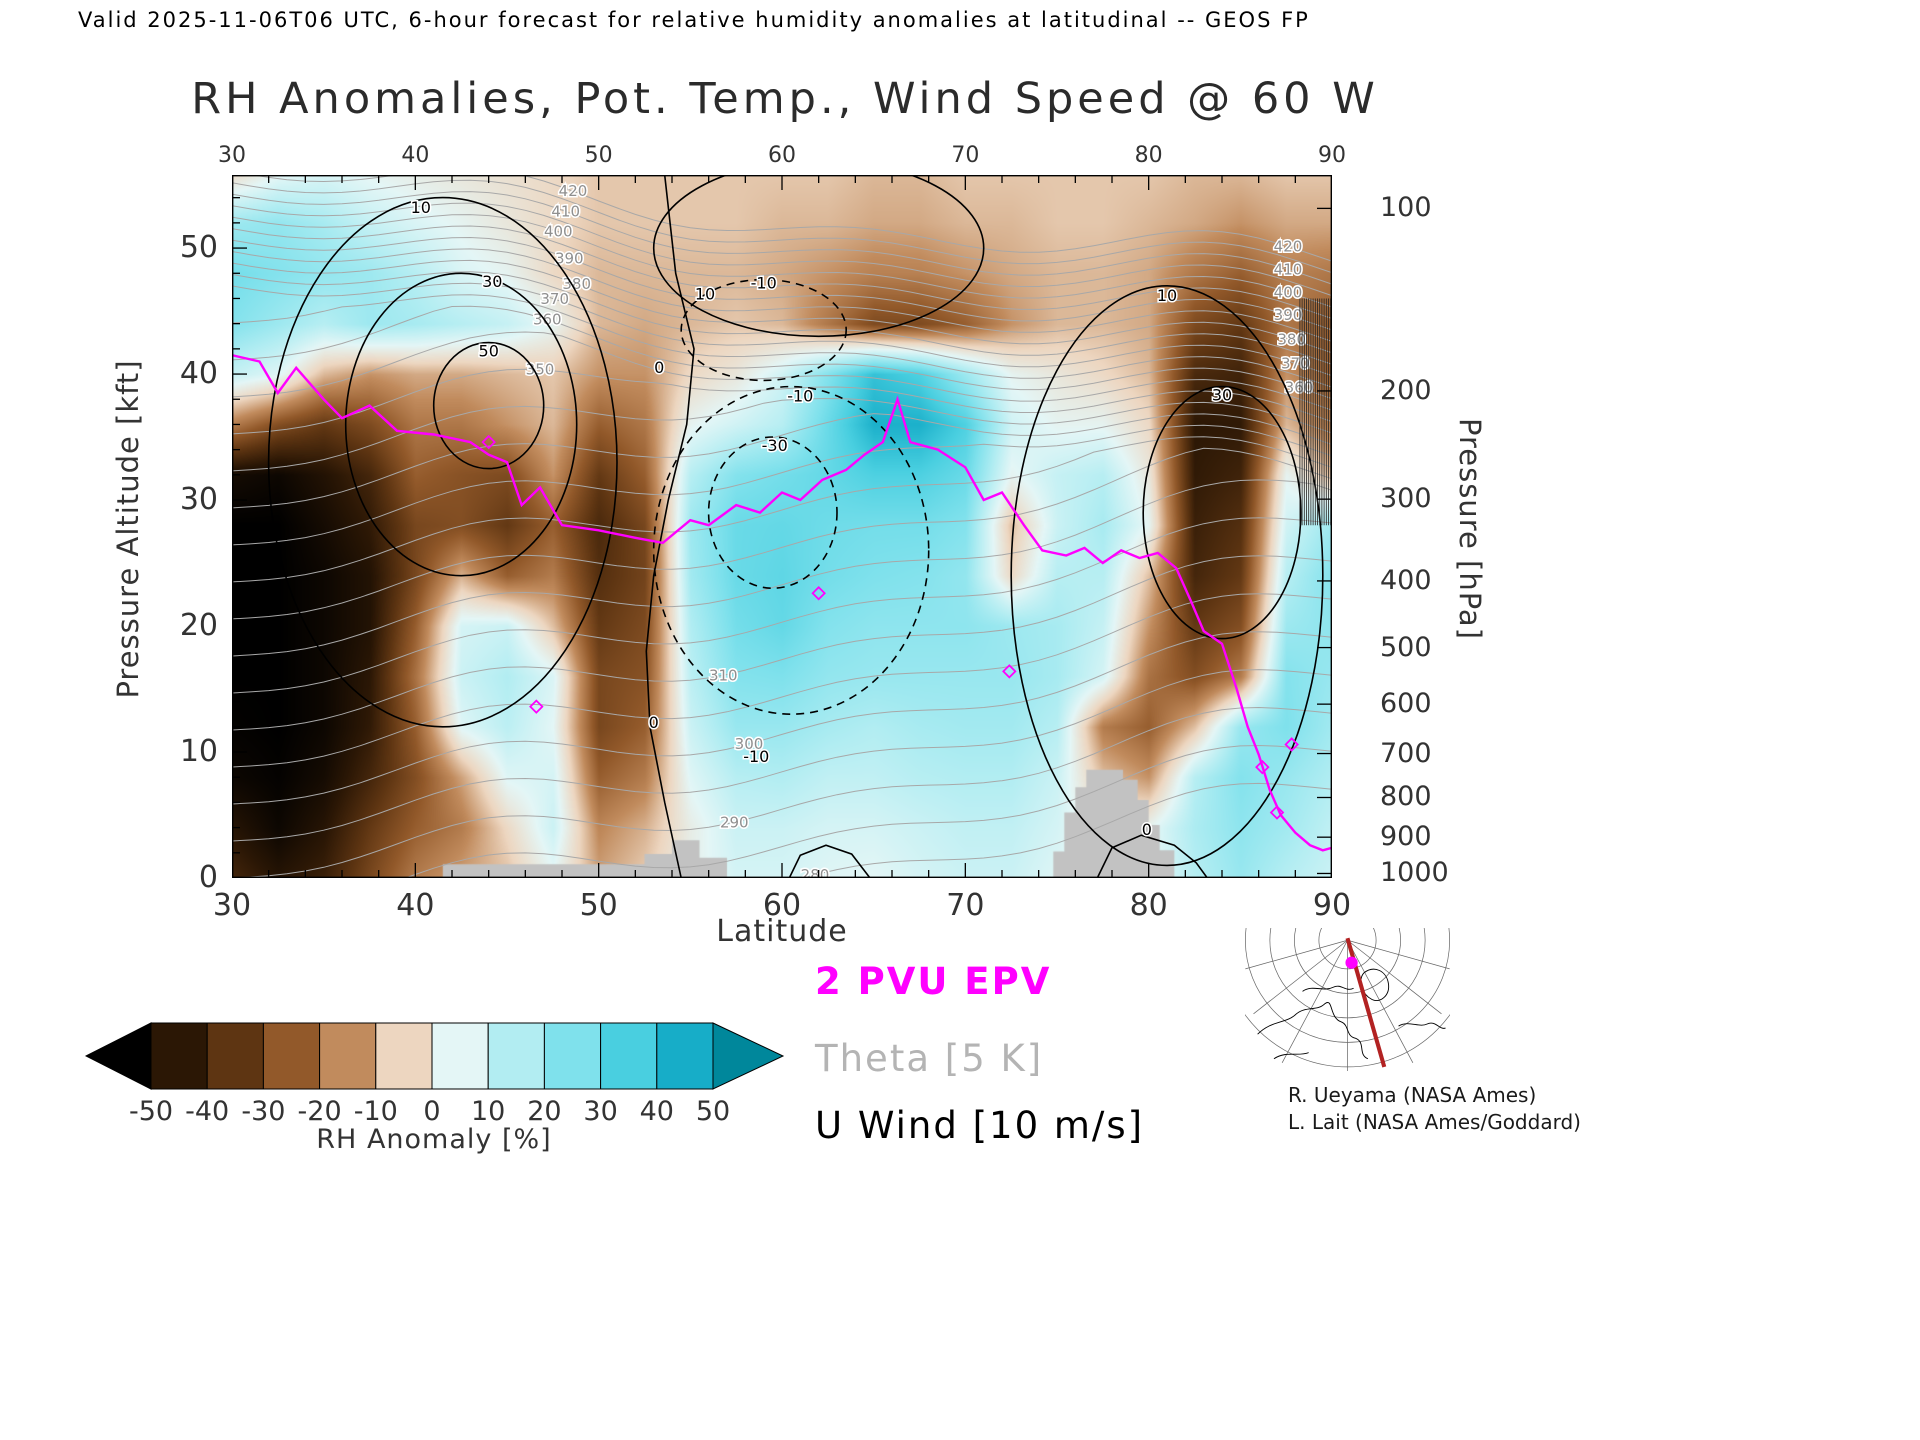 This screenshot has width=1920, height=1440. Describe the element at coordinates (540, 370) in the screenshot. I see `svg-text: 350` at that location.